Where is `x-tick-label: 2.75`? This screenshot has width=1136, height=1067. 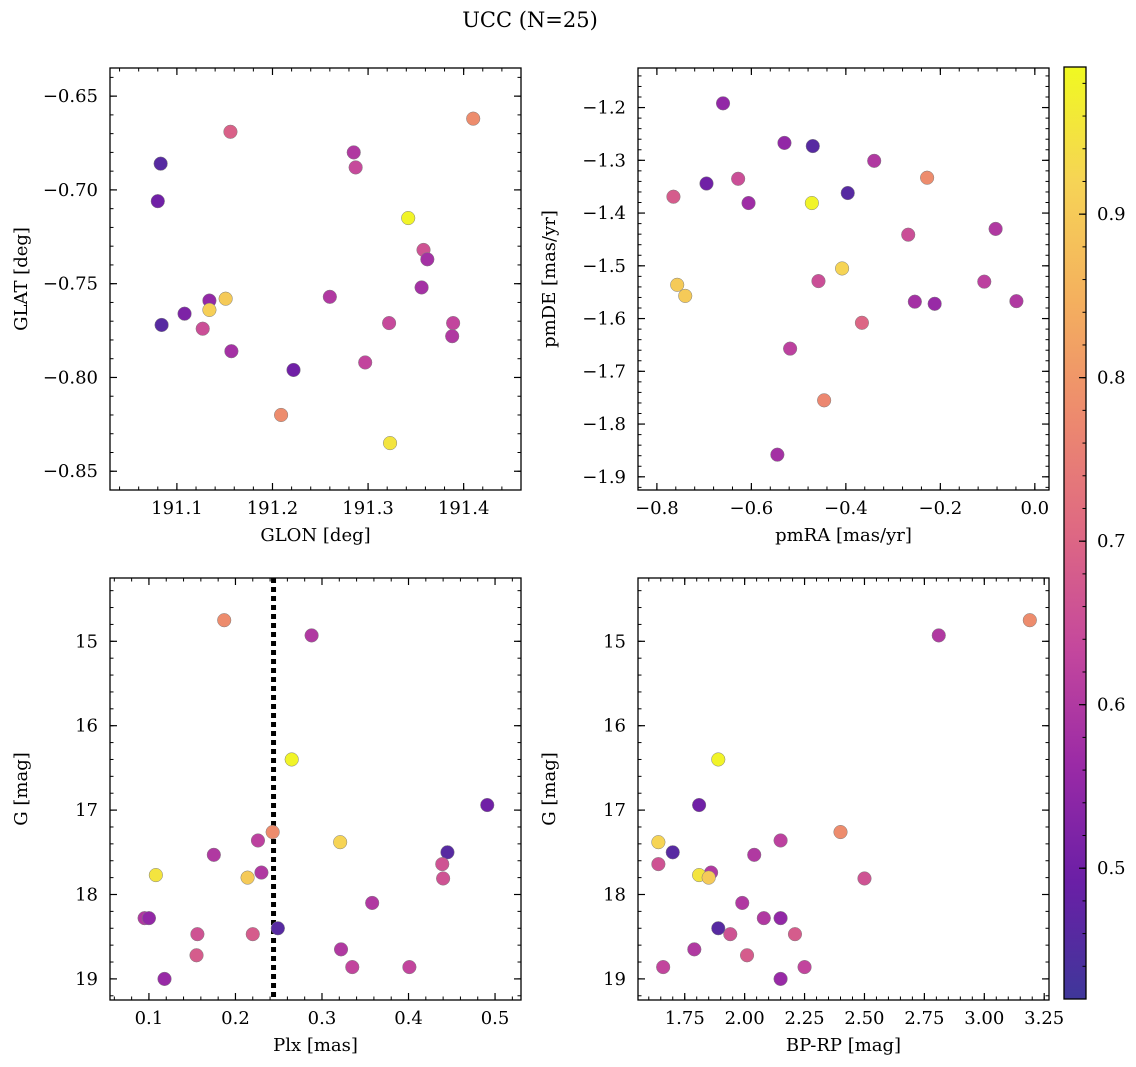
x-tick-label: 2.75 is located at coordinates (924, 1018).